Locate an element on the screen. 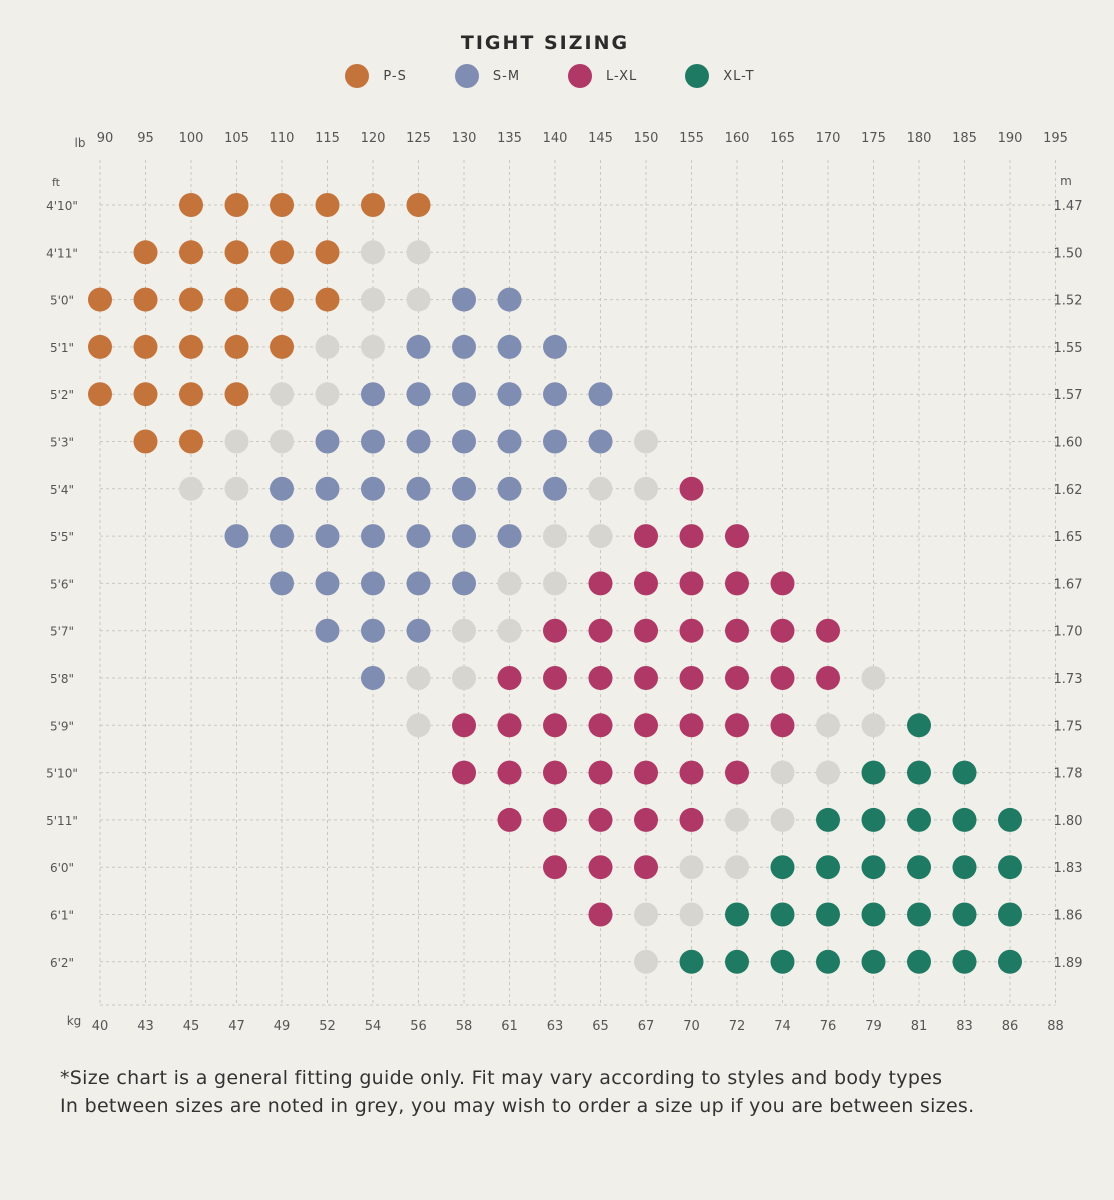 The height and width of the screenshot is (1200, 1114). y-left-tick-label: 5'4" is located at coordinates (62, 490).